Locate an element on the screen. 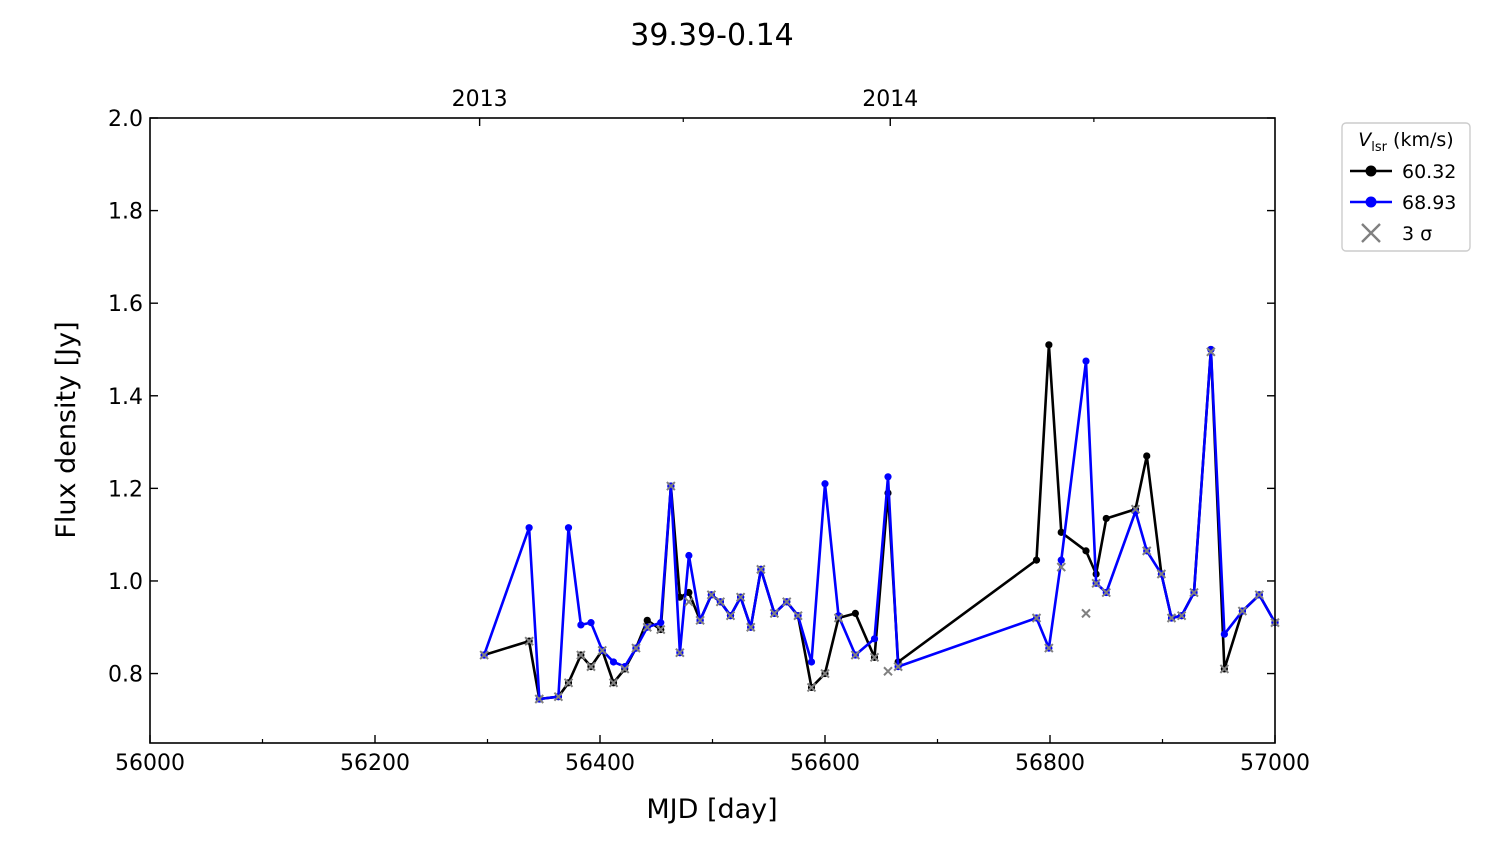 This screenshot has width=1500, height=844. legend-entry: 60.32 is located at coordinates (1403, 172).